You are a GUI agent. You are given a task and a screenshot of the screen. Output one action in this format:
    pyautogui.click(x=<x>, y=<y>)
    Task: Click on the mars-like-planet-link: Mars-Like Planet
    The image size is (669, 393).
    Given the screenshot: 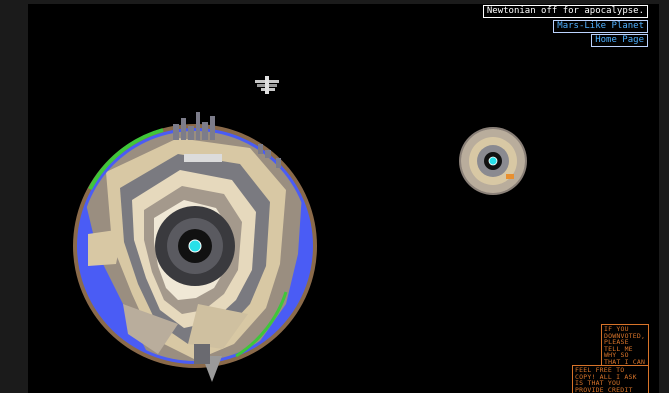 What is the action you would take?
    pyautogui.click(x=600, y=26)
    